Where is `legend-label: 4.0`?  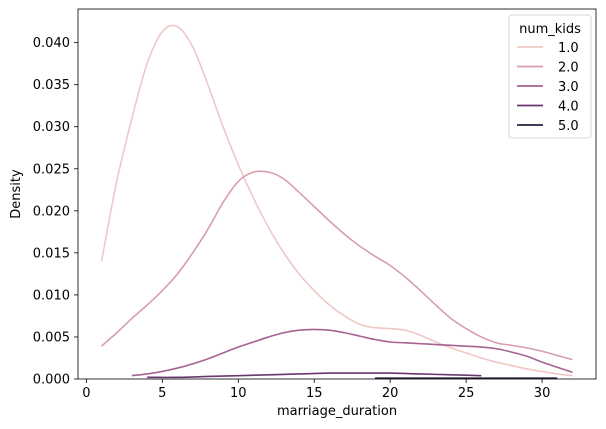 legend-label: 4.0 is located at coordinates (568, 107).